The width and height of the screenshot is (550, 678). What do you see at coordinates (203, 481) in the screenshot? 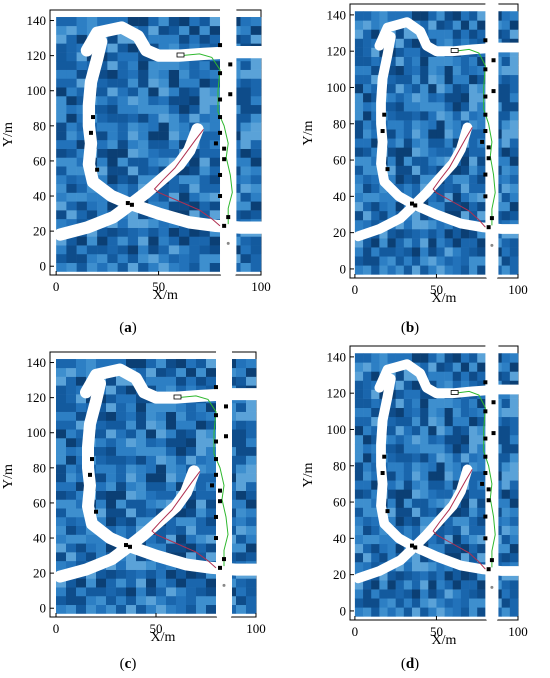
I see `planned-path-green-c` at bounding box center [203, 481].